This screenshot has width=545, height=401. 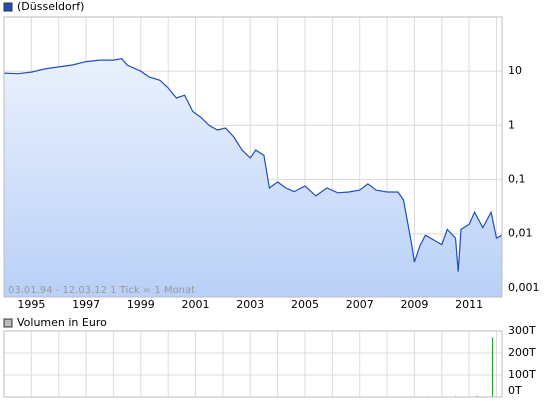 I want to click on x-tick-label: 1995, so click(x=31, y=304).